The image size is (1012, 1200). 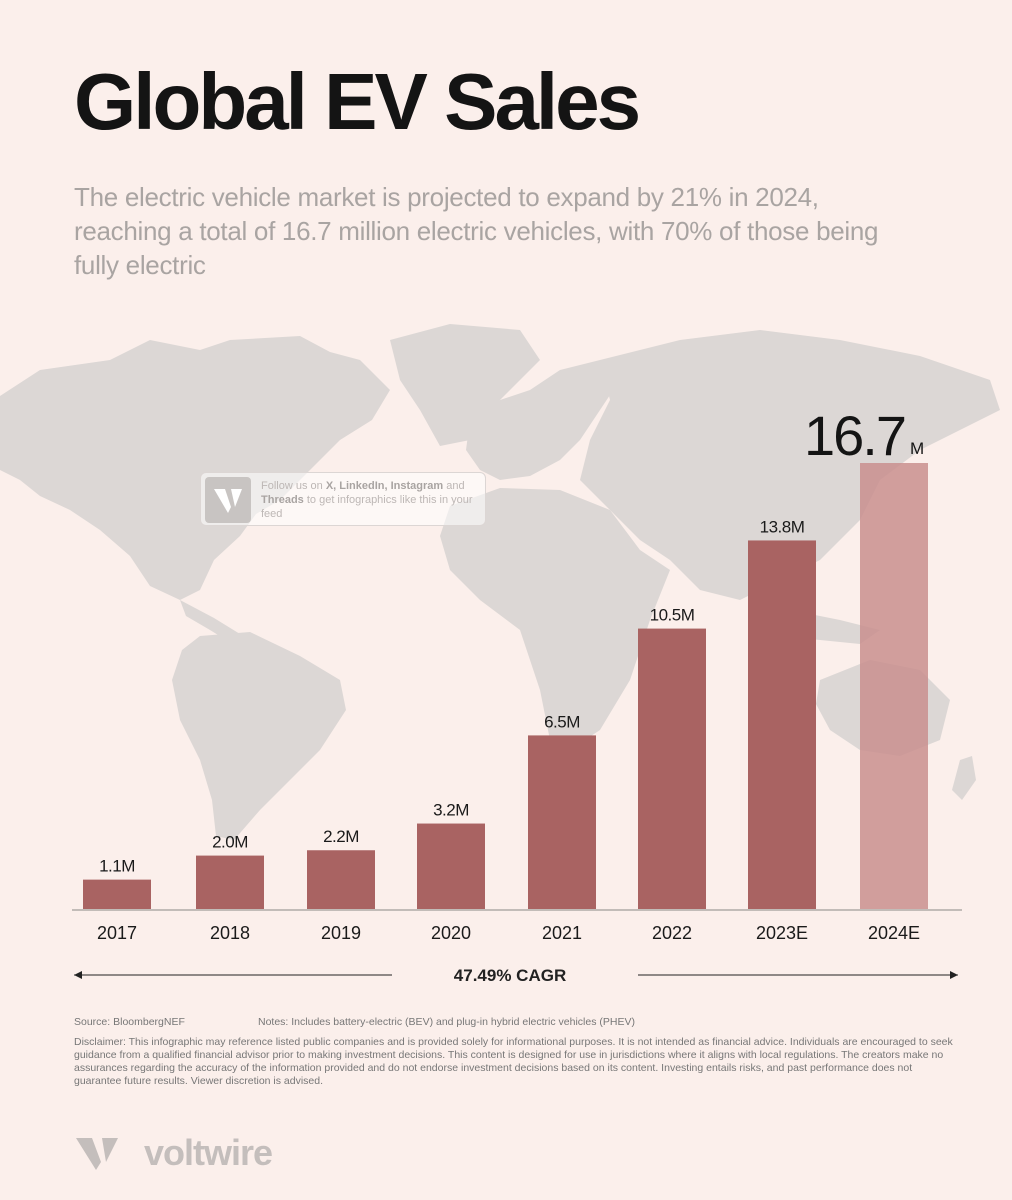 I want to click on x-tick-2018: 2018, so click(x=230, y=933).